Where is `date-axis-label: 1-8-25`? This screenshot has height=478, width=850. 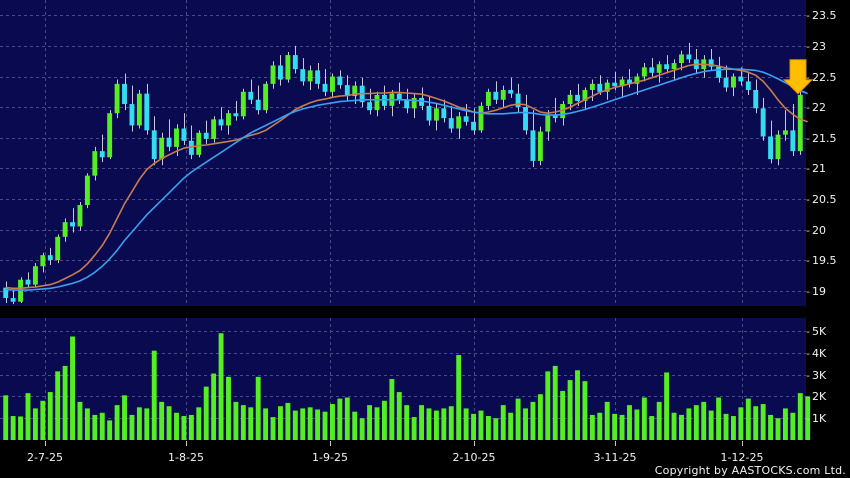
date-axis-label: 1-8-25 is located at coordinates (186, 457).